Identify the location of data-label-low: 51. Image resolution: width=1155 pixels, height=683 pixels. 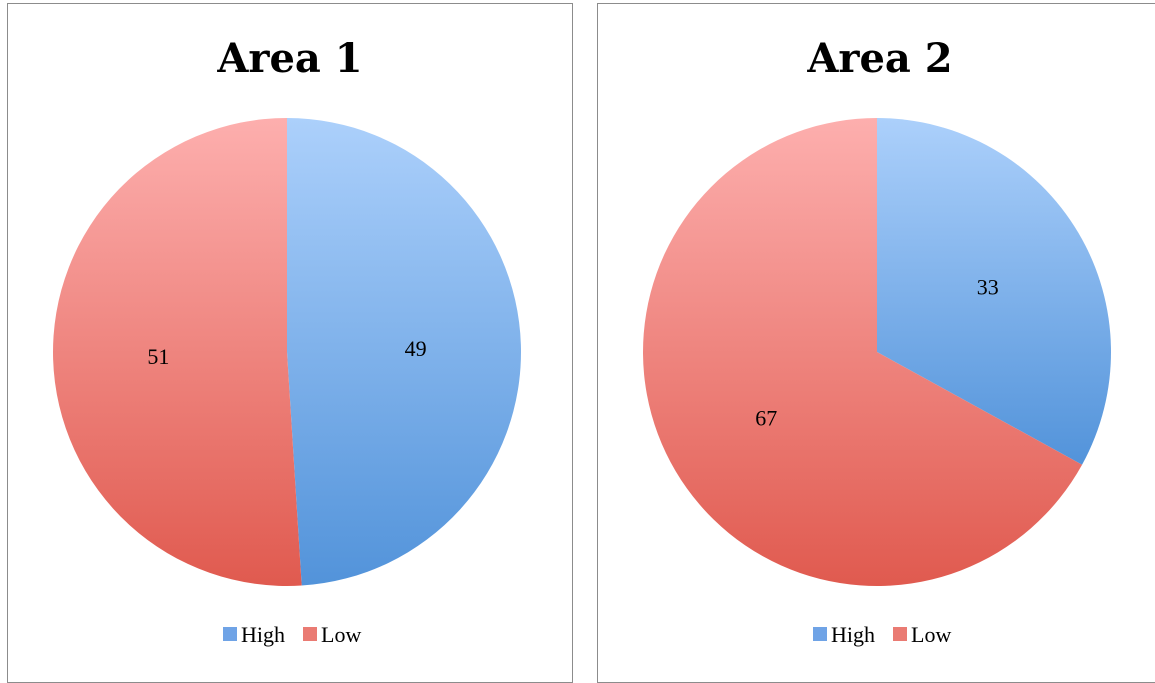
(158, 356).